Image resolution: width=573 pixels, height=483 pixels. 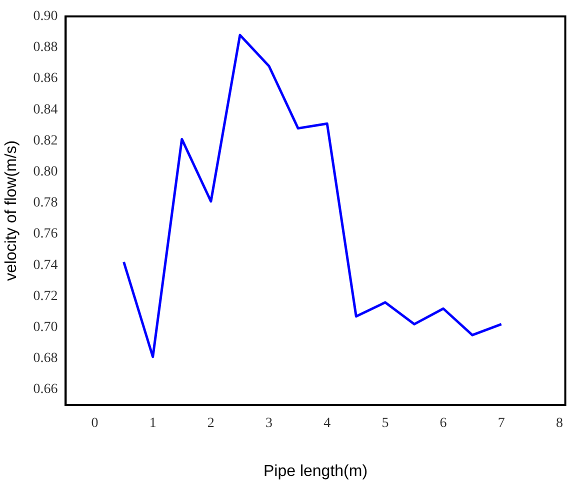 What do you see at coordinates (385, 424) in the screenshot?
I see `x-tick-label: 5` at bounding box center [385, 424].